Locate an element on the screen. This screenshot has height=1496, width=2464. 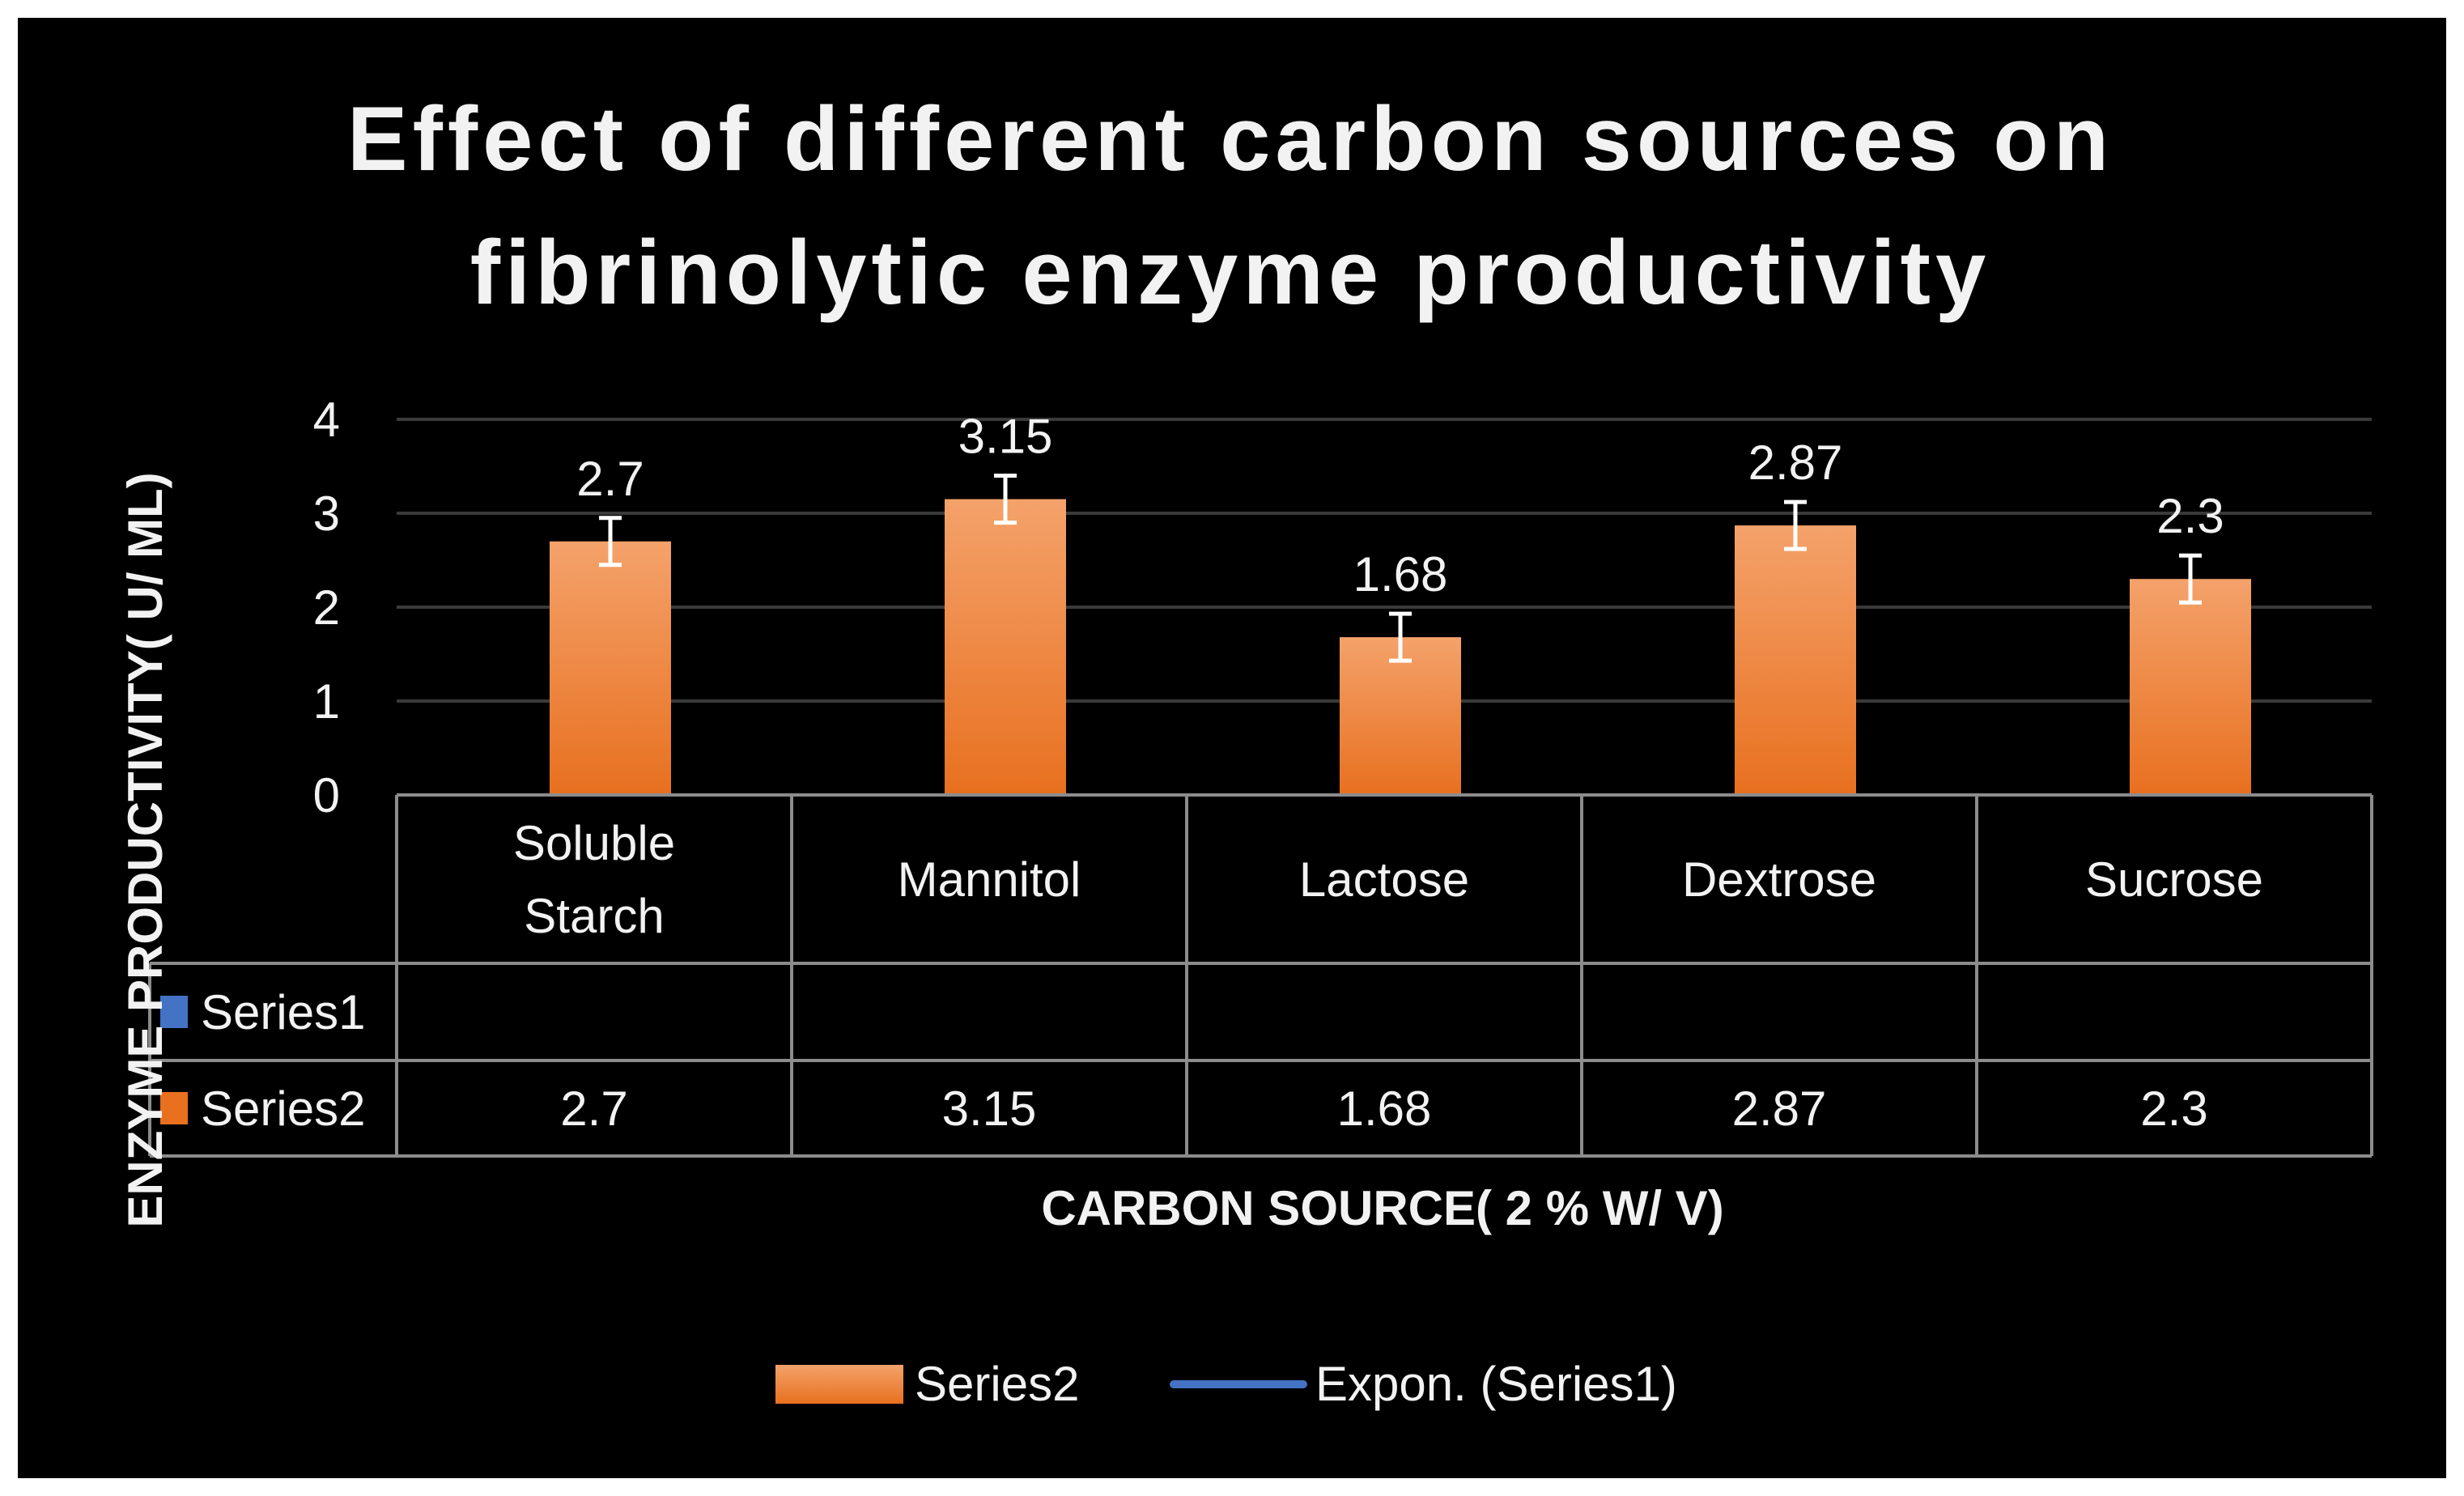
table-series-name: Series1 is located at coordinates (283, 1012).